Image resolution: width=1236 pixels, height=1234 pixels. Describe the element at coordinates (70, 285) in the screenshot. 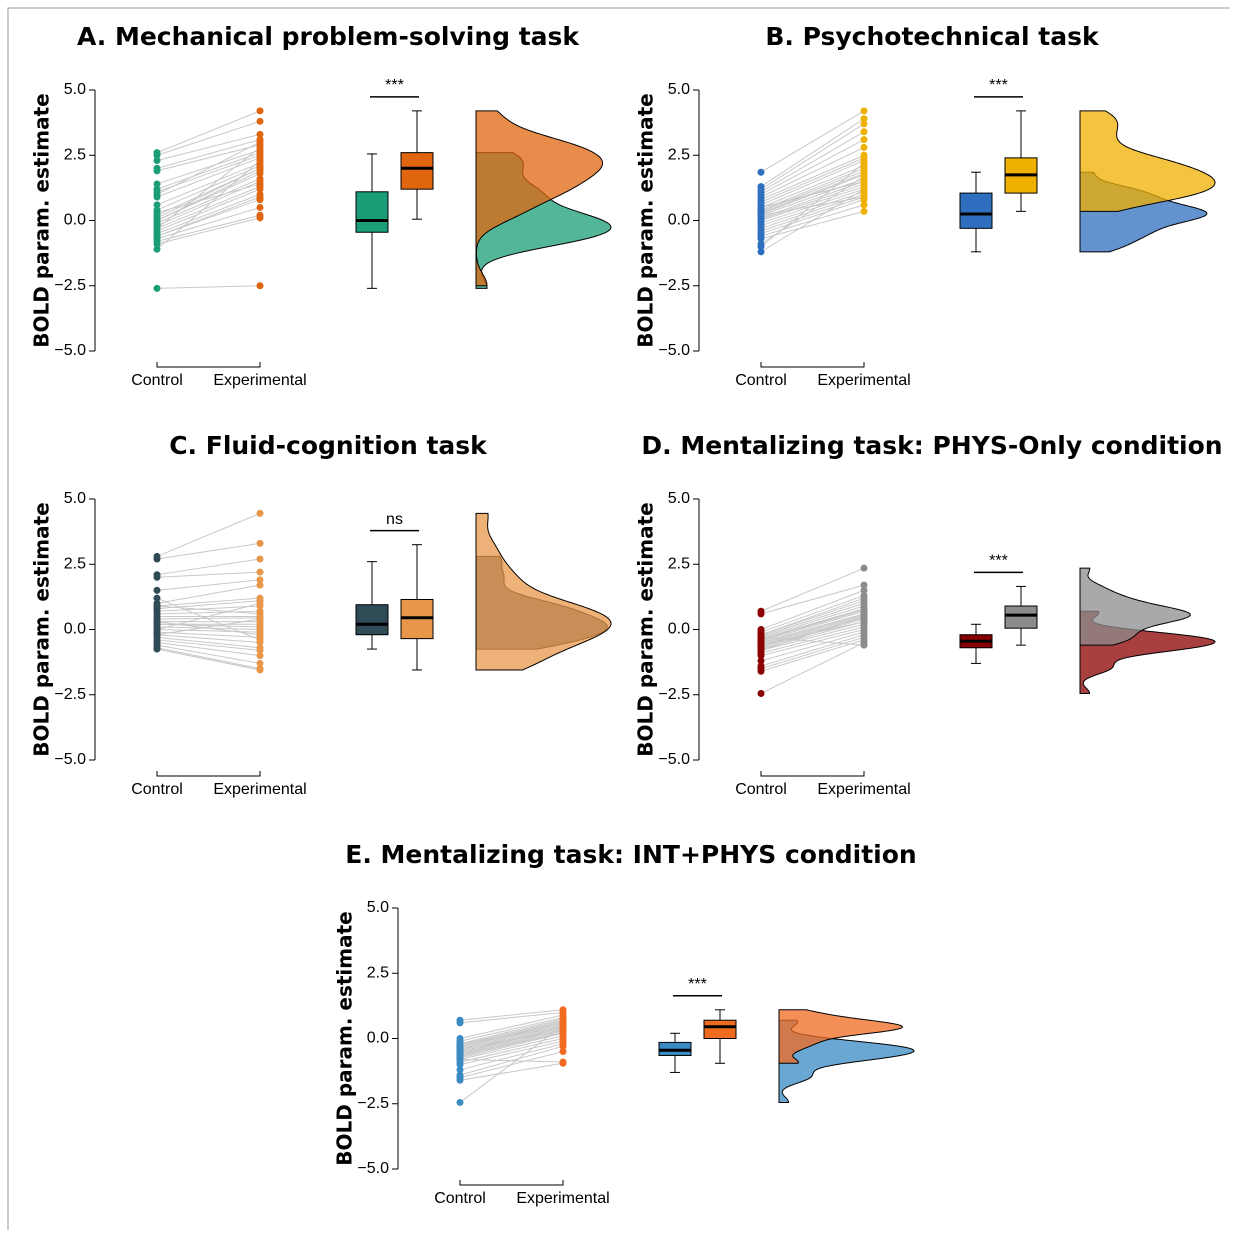

I see `y-tick-label: −2.5` at that location.